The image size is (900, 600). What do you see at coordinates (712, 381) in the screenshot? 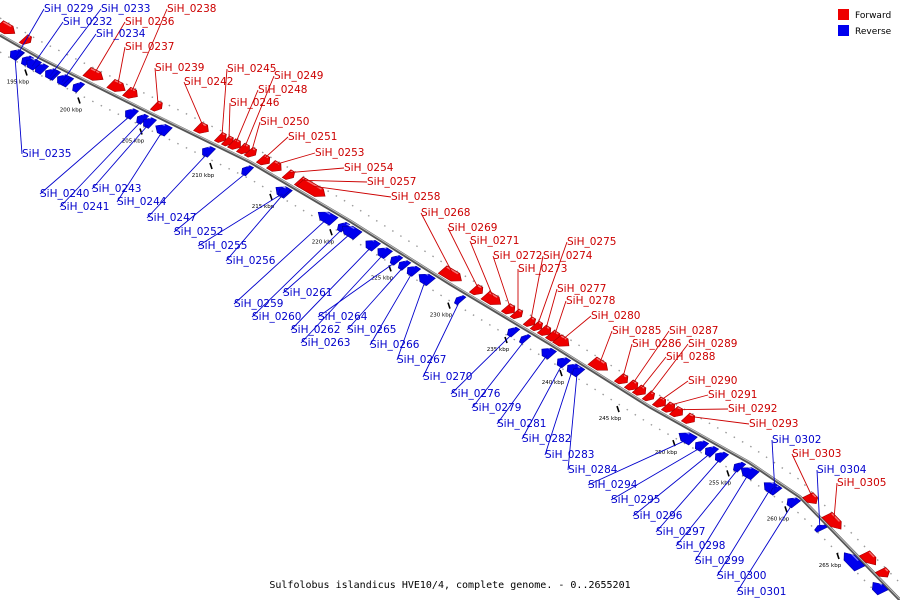
I see `gene-label: SiH_0290` at bounding box center [712, 381].